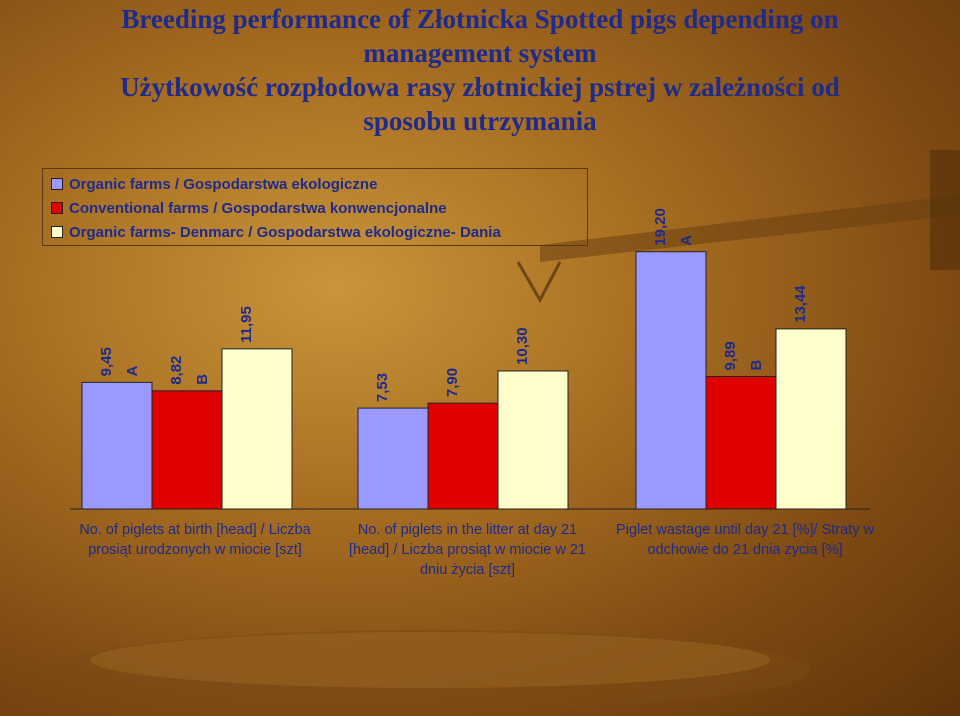 This screenshot has height=716, width=960. Describe the element at coordinates (57, 184) in the screenshot. I see `legend-swatch-organic` at that location.